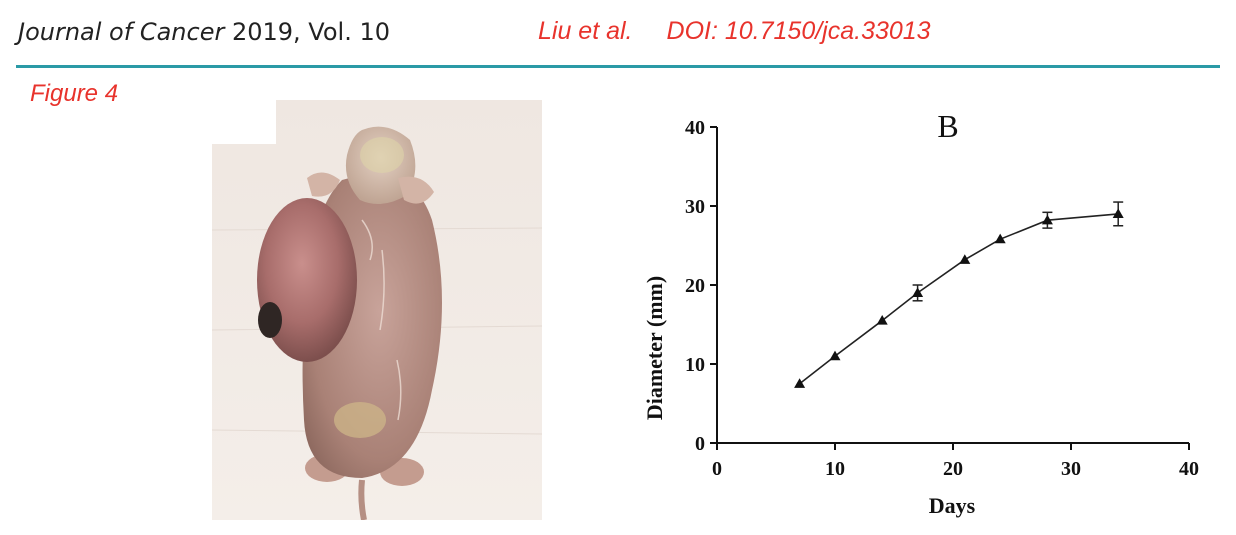  What do you see at coordinates (654, 348) in the screenshot?
I see `y-axis-label: Diameter (mm)` at bounding box center [654, 348].